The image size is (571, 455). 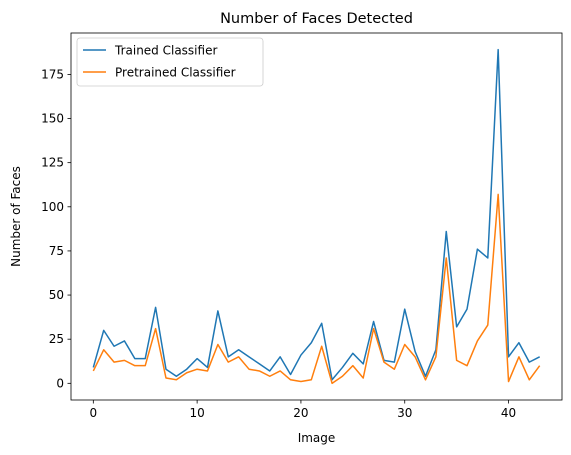 What do you see at coordinates (16, 216) in the screenshot?
I see `y-axis-label: Number of Faces` at bounding box center [16, 216].